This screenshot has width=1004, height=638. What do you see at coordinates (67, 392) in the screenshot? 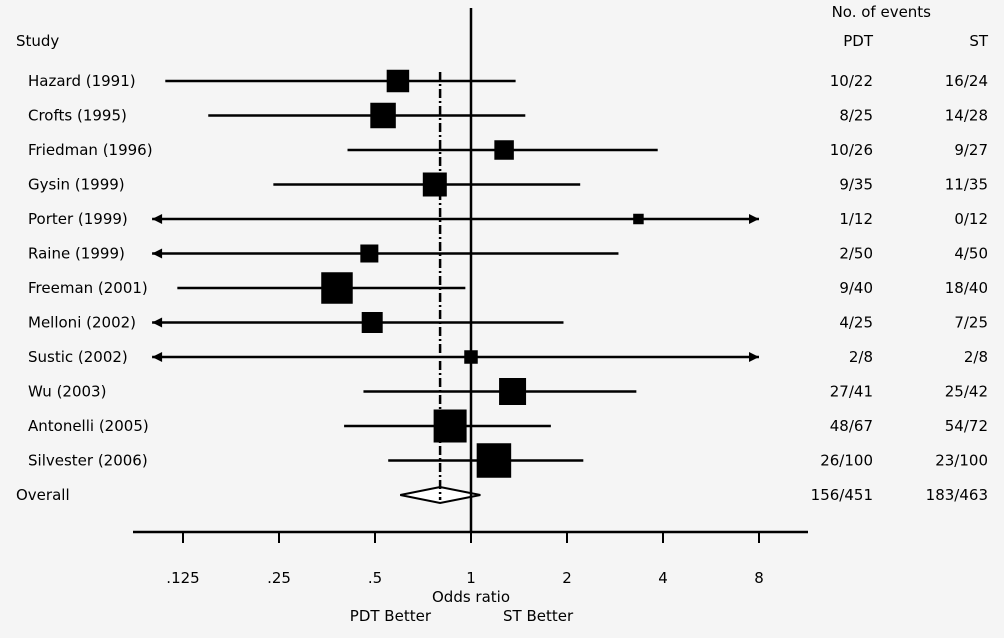
I see `study-name: Wu (2003)` at bounding box center [67, 392].